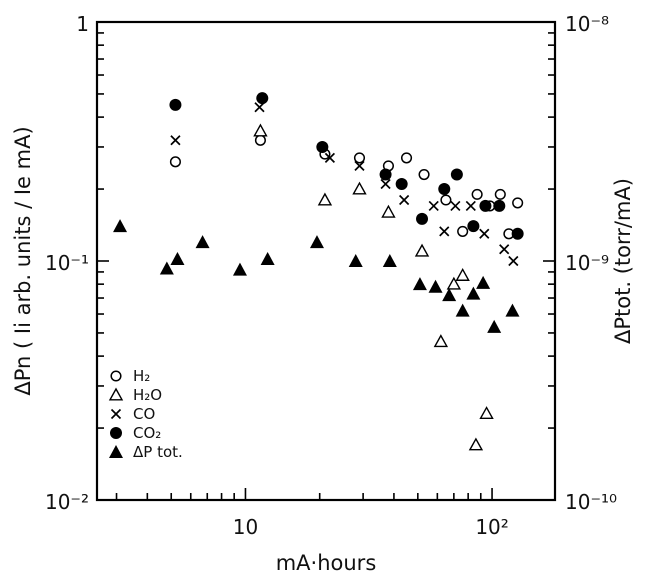 Image resolution: width=652 pixels, height=577 pixels. Describe the element at coordinates (67, 263) in the screenshot. I see `y-left-tick-label: 10⁻¹` at that location.